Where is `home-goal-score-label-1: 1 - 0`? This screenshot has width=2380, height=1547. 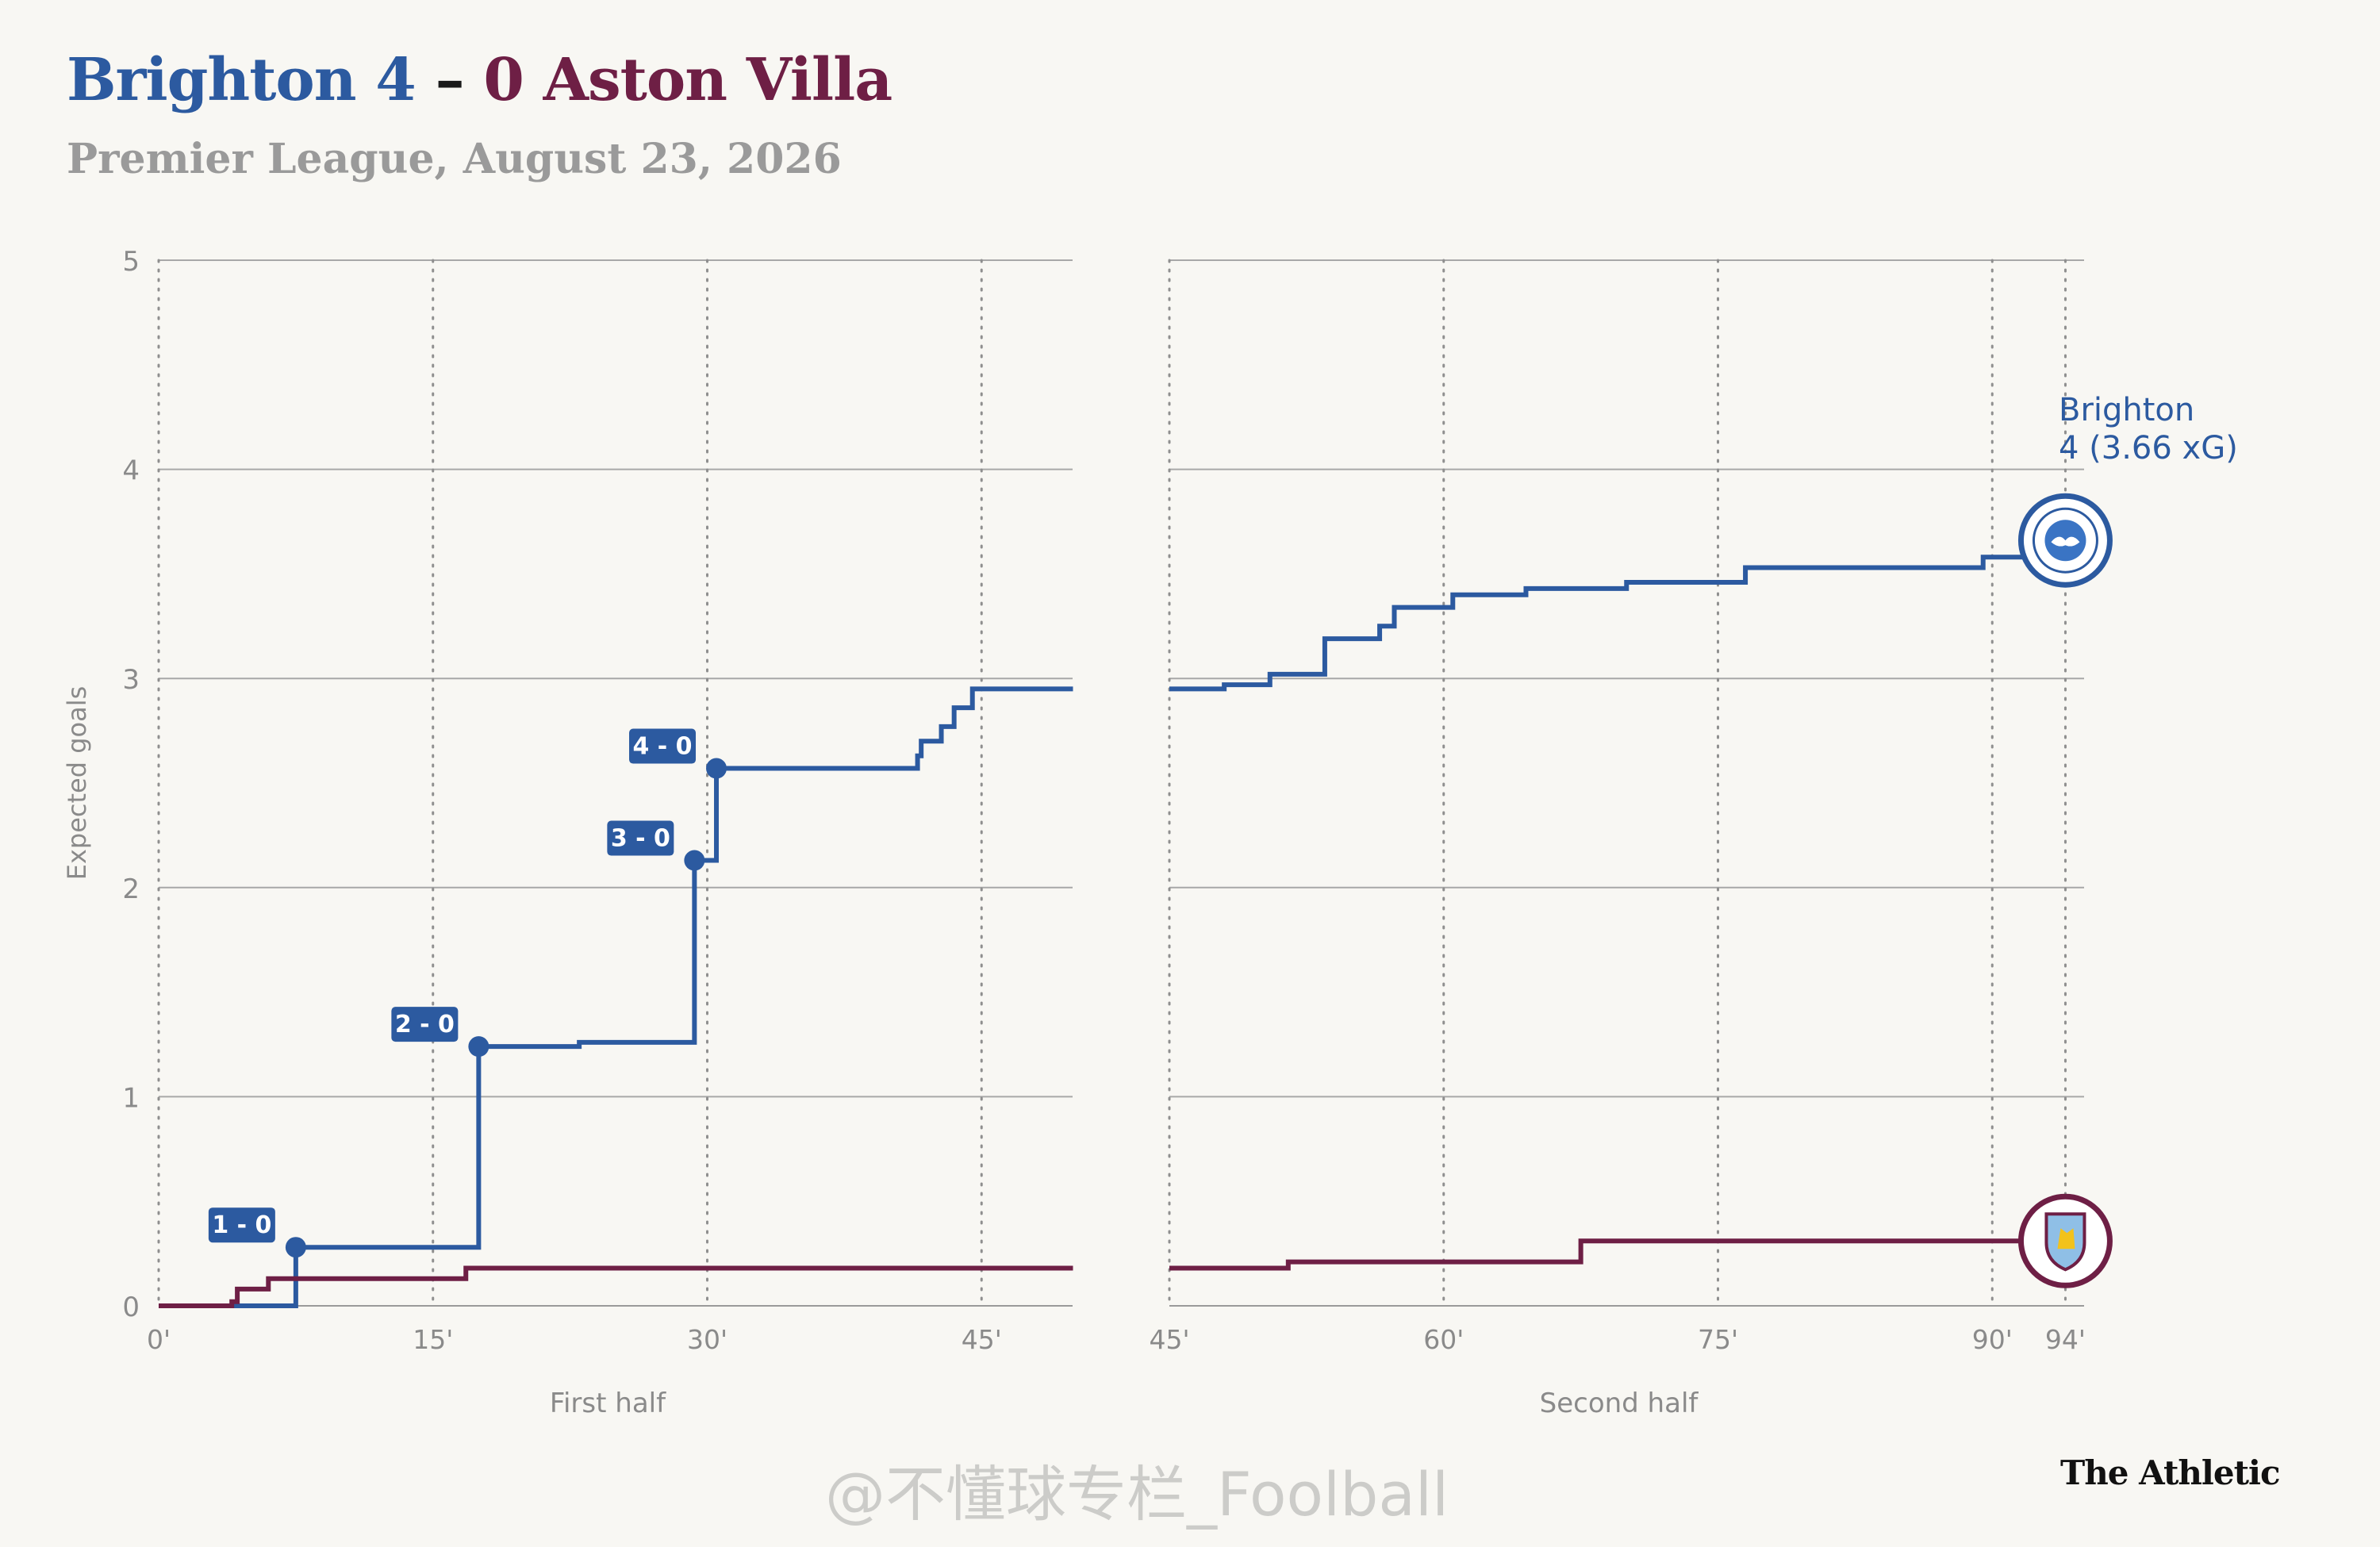 home-goal-score-label-1: 1 - 0 is located at coordinates (241, 1225).